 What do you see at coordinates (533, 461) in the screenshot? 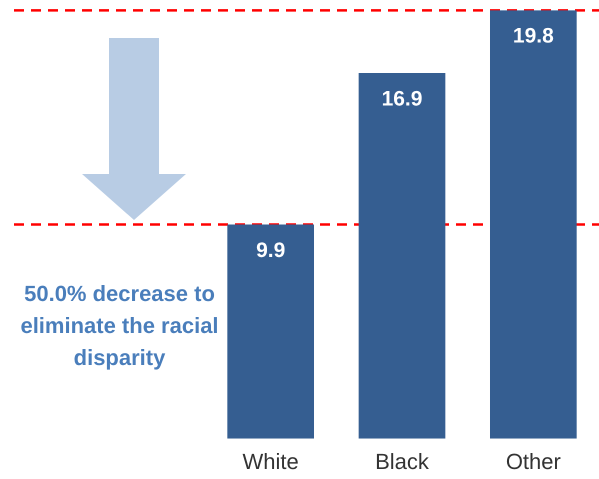
I see `x-tick-label: Other` at bounding box center [533, 461].